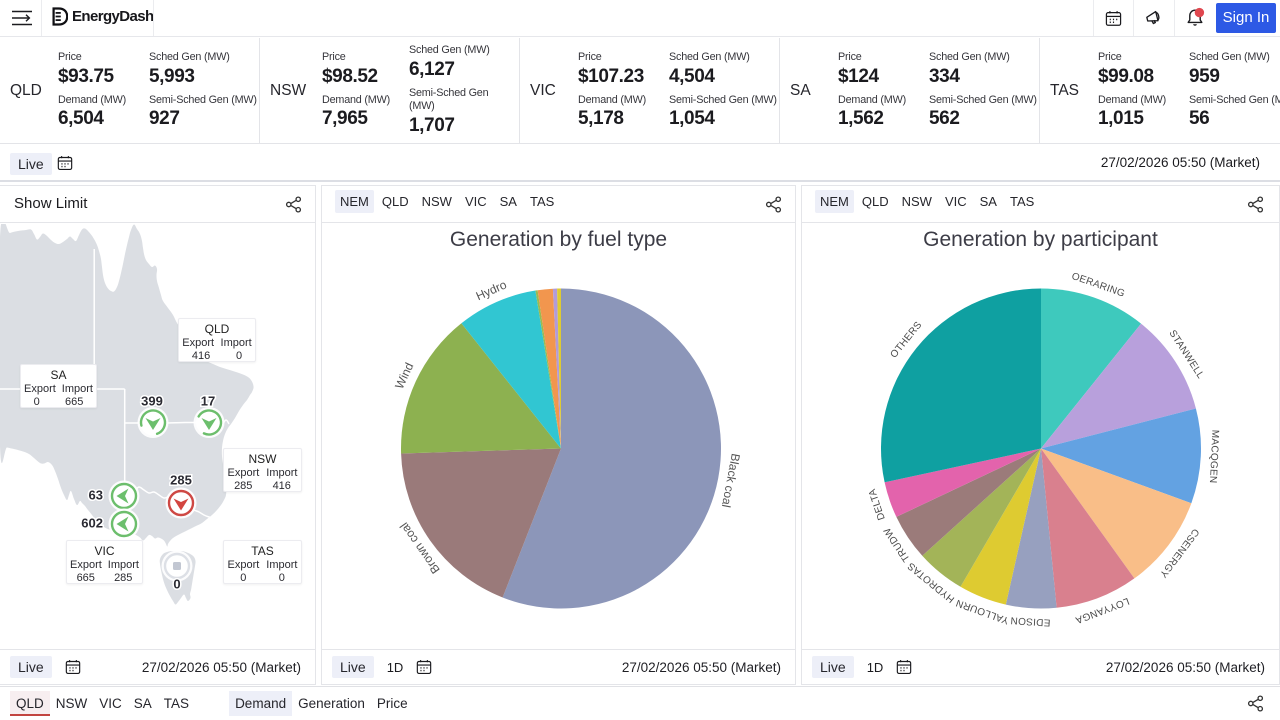 The width and height of the screenshot is (1280, 720). What do you see at coordinates (152, 400) in the screenshot?
I see `svg-text: 399` at bounding box center [152, 400].